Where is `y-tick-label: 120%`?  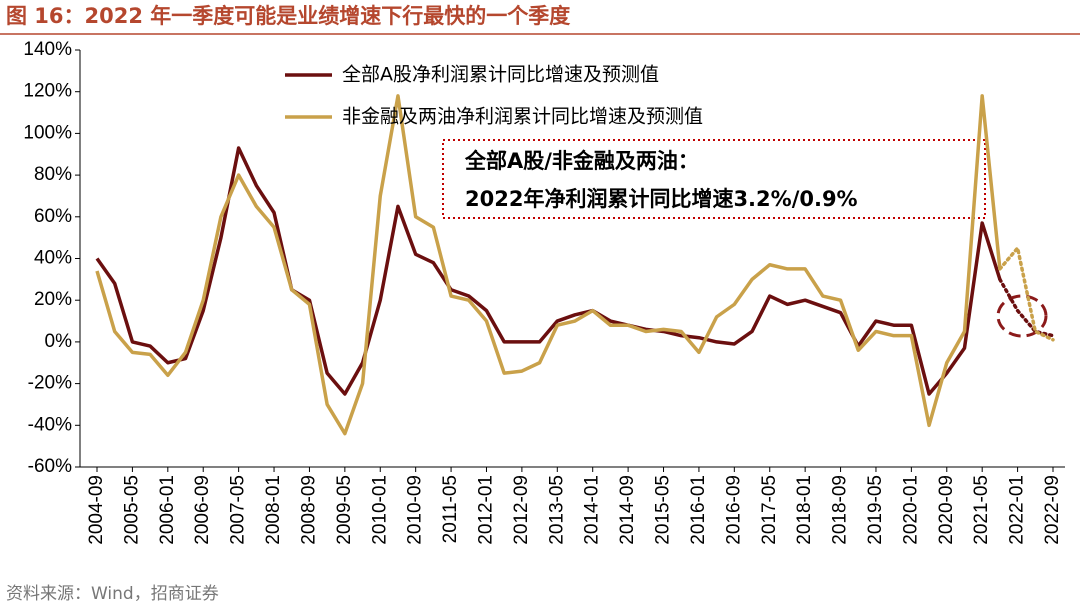 y-tick-label: 120% is located at coordinates (47, 91).